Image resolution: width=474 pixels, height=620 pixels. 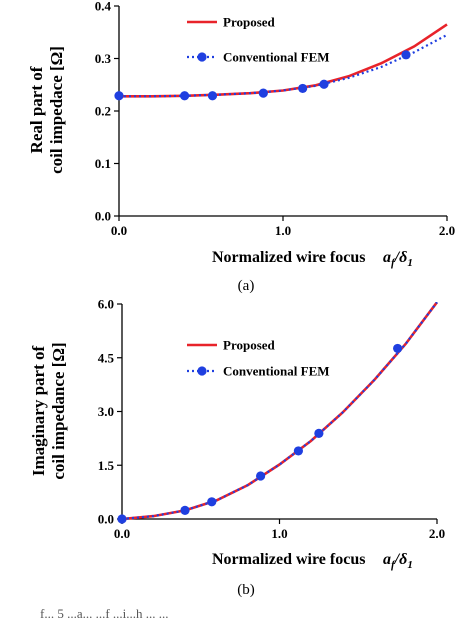 What do you see at coordinates (58, 410) in the screenshot?
I see `ylabel-line-2-b: coil impedance [Ω]` at bounding box center [58, 410].